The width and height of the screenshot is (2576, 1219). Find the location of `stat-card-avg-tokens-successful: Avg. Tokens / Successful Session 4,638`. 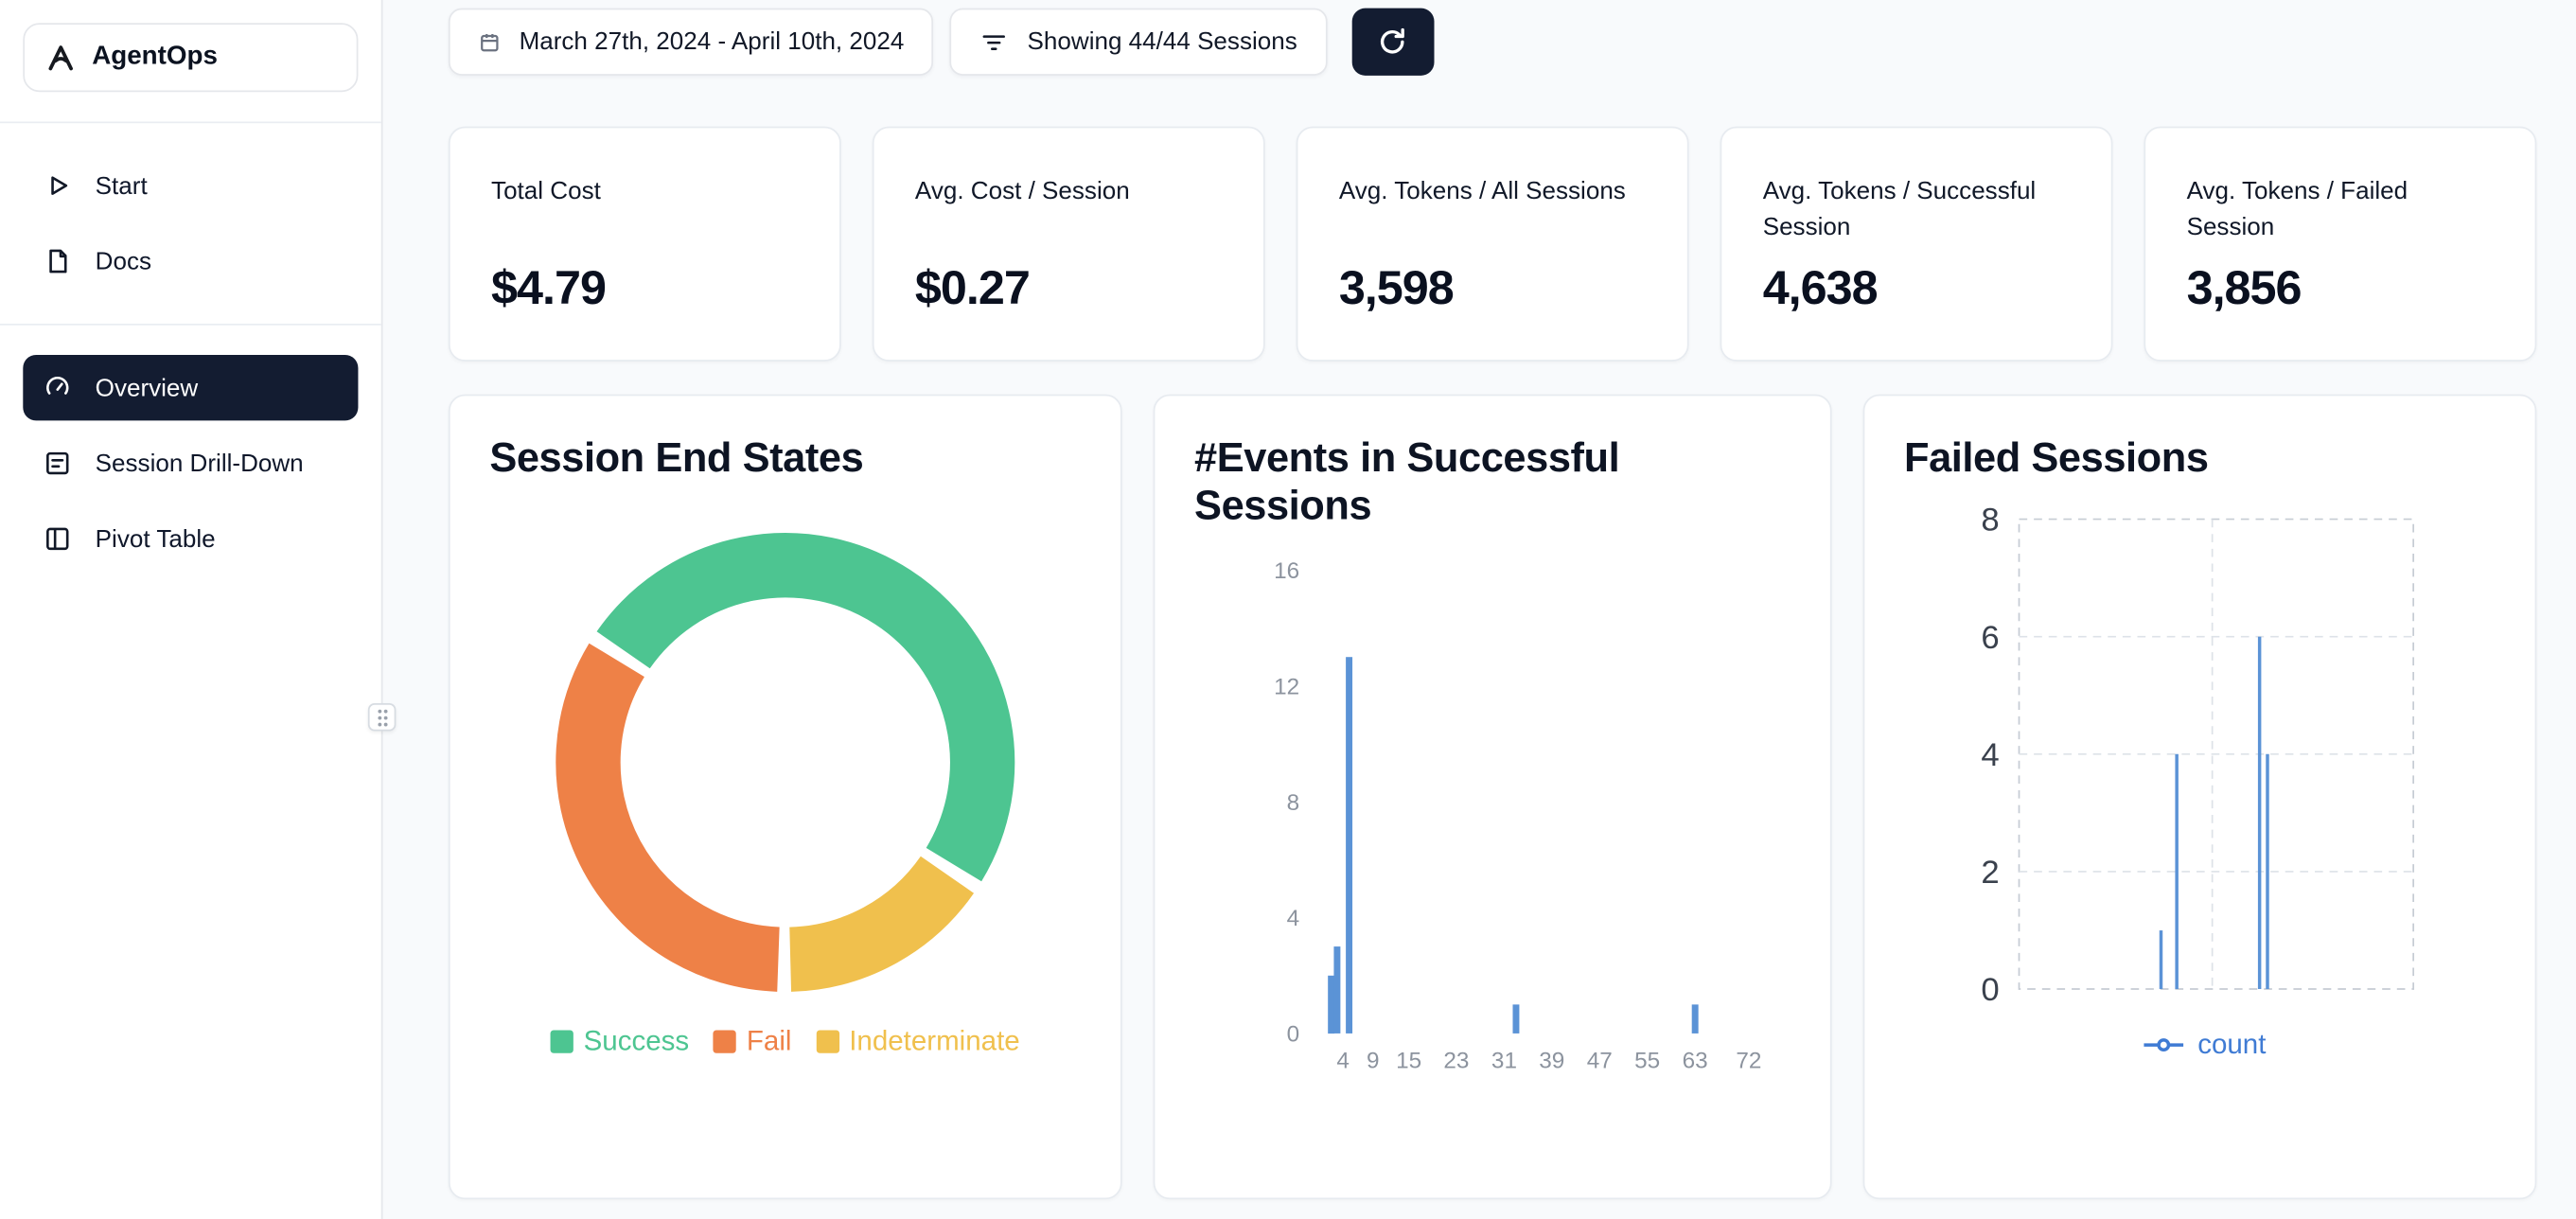

stat-card-avg-tokens-successful: Avg. Tokens / Successful Session 4,638 is located at coordinates (1916, 244).